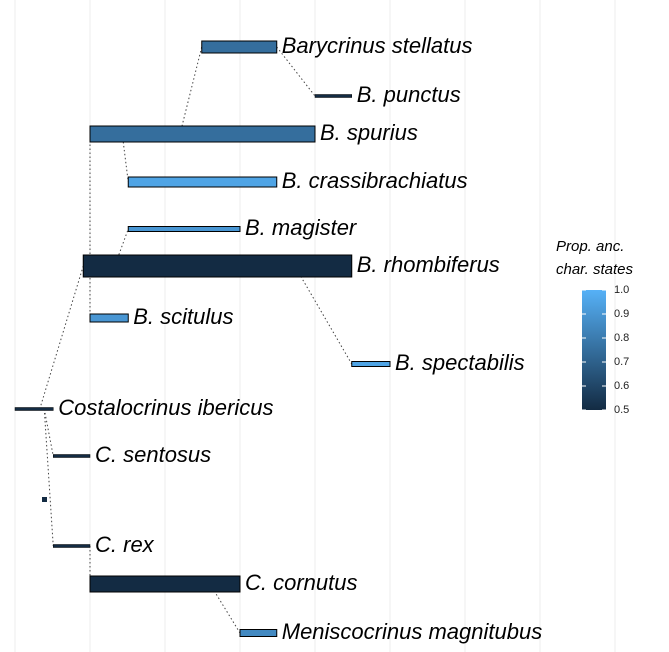  Describe the element at coordinates (594, 350) in the screenshot. I see `colorbar-ramp` at that location.